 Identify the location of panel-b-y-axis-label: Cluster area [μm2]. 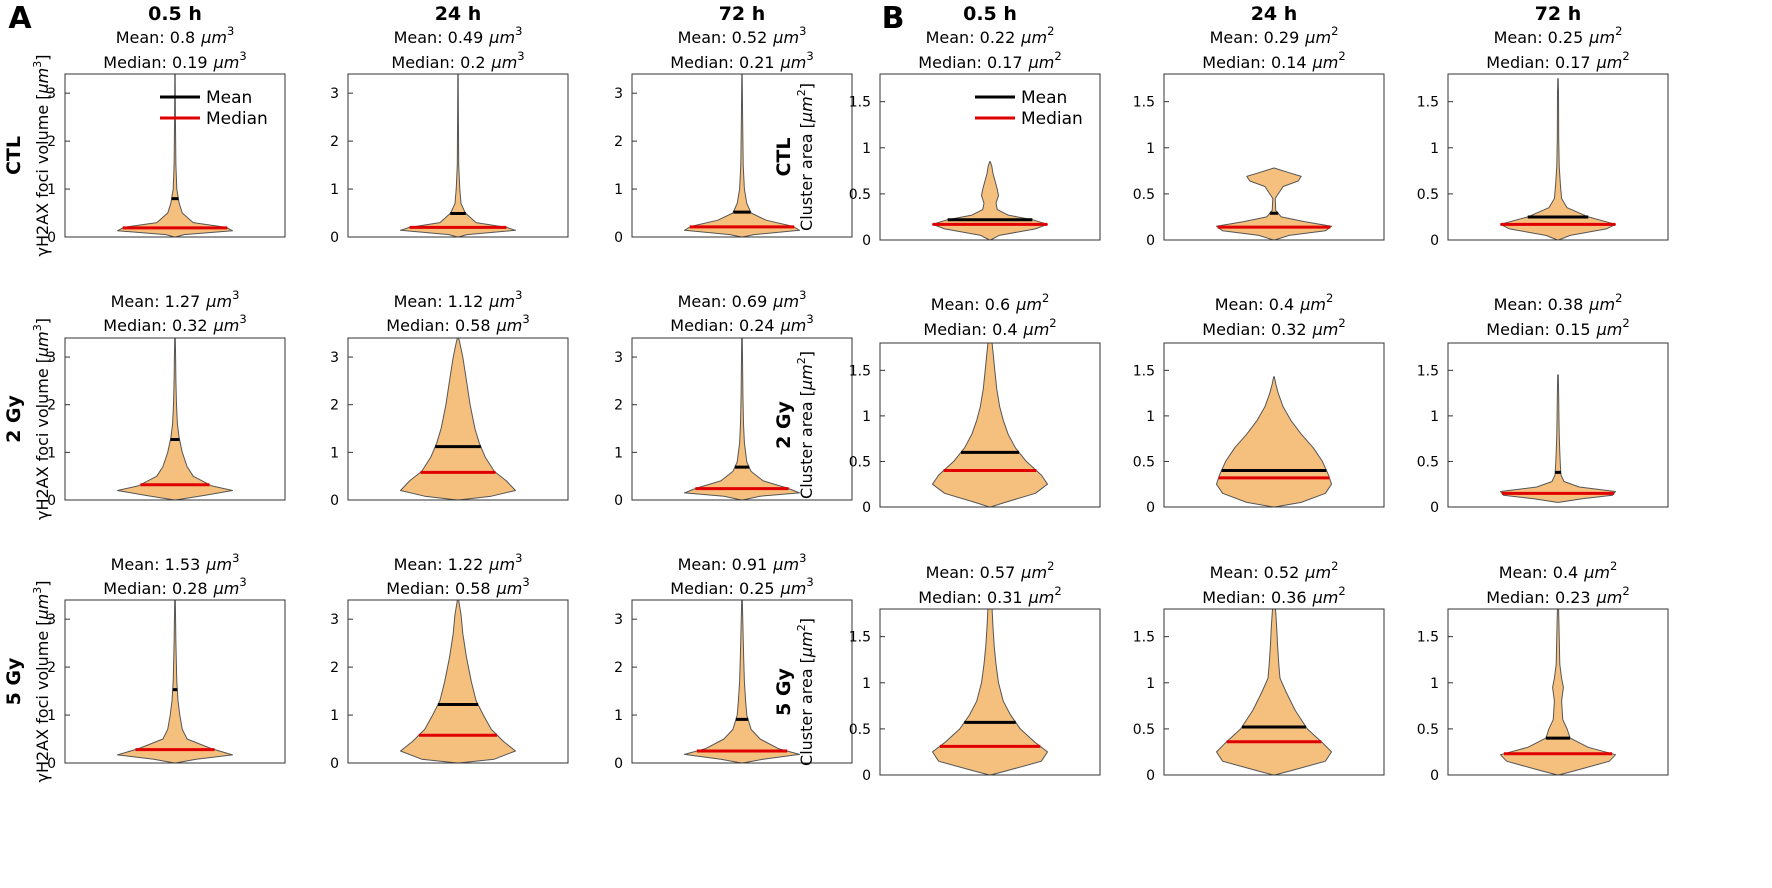
(805, 425).